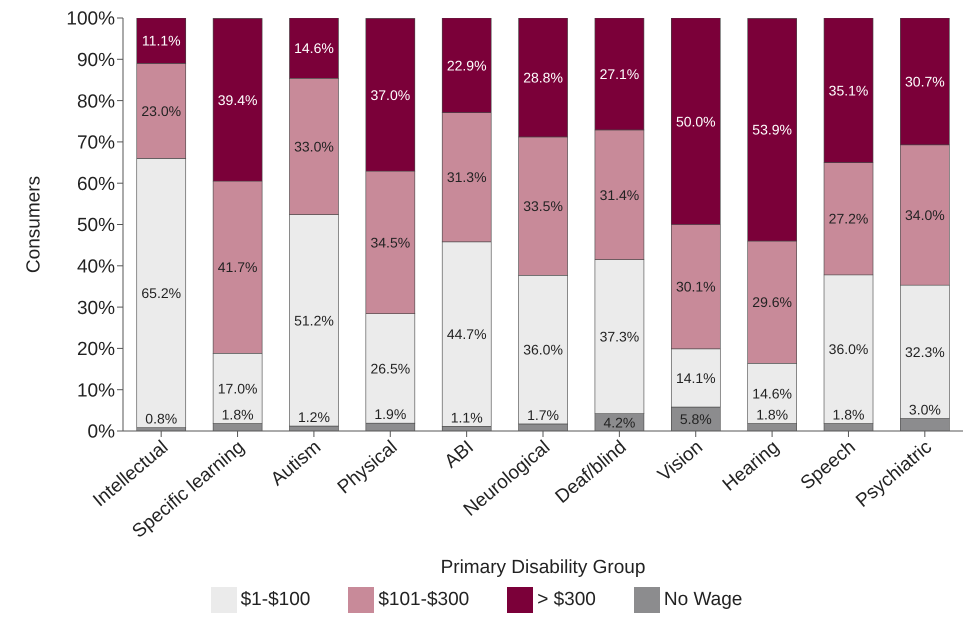 The height and width of the screenshot is (625, 978). Describe the element at coordinates (703, 599) in the screenshot. I see `legend-label: No Wage` at that location.